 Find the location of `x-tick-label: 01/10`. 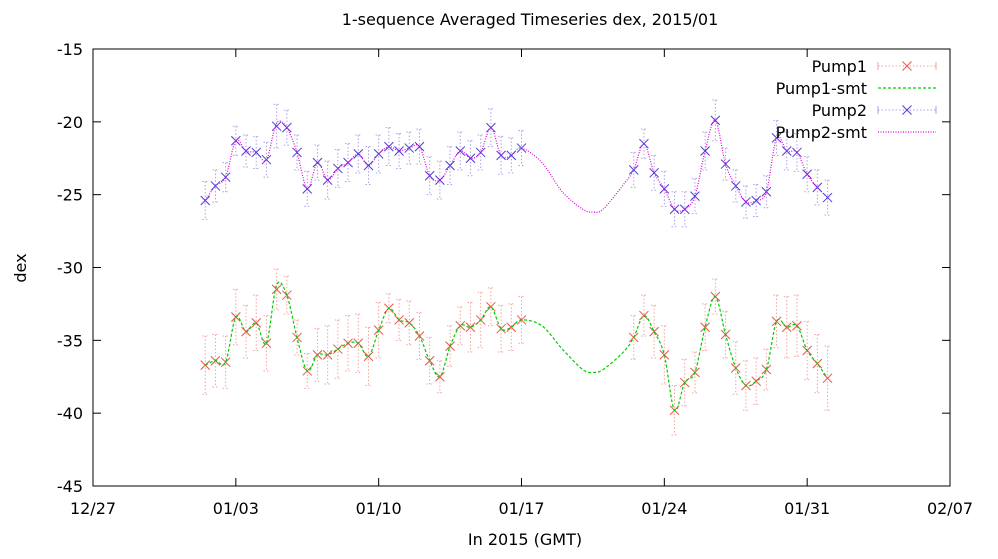

x-tick-label: 01/10 is located at coordinates (379, 508).